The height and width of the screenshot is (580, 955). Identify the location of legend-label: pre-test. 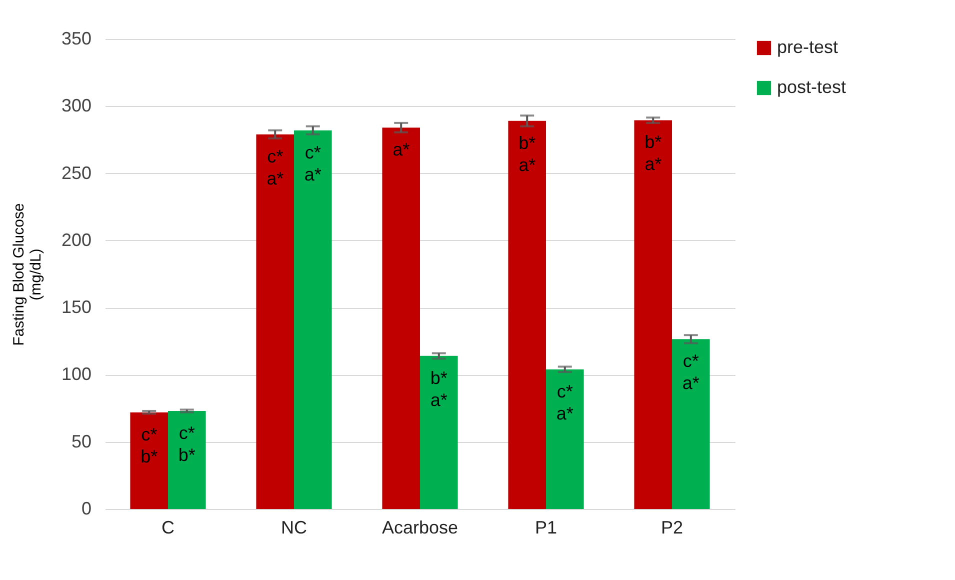
(807, 47).